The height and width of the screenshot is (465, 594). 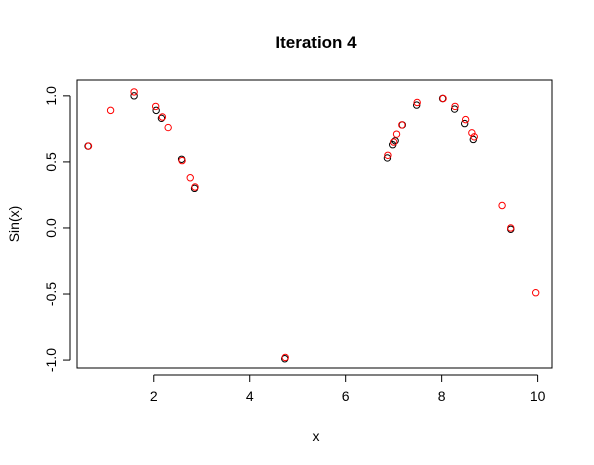 What do you see at coordinates (154, 396) in the screenshot?
I see `x-tick-label: 2` at bounding box center [154, 396].